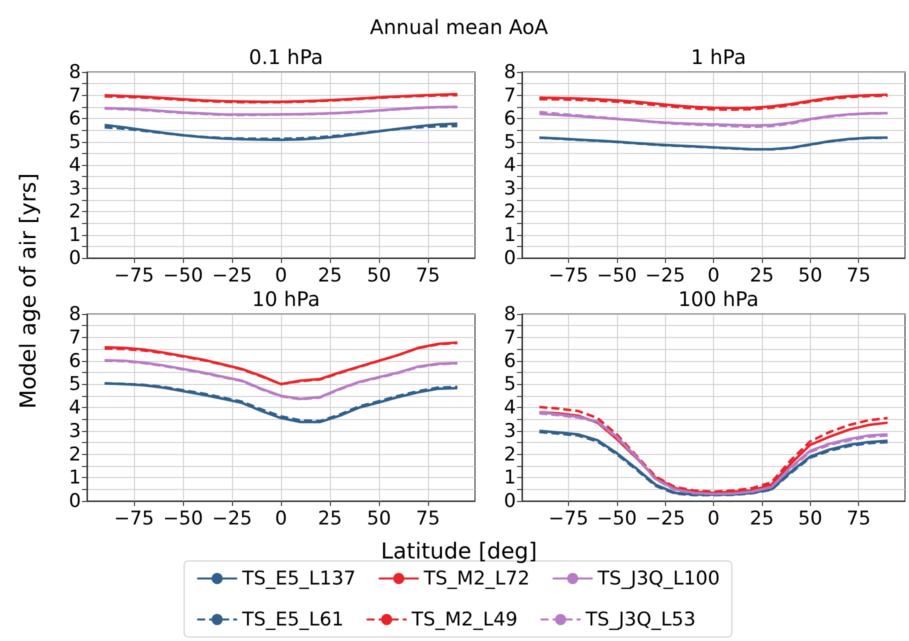 Image resolution: width=909 pixels, height=641 pixels. What do you see at coordinates (718, 57) in the screenshot?
I see `chart-title: 1 hPa` at bounding box center [718, 57].